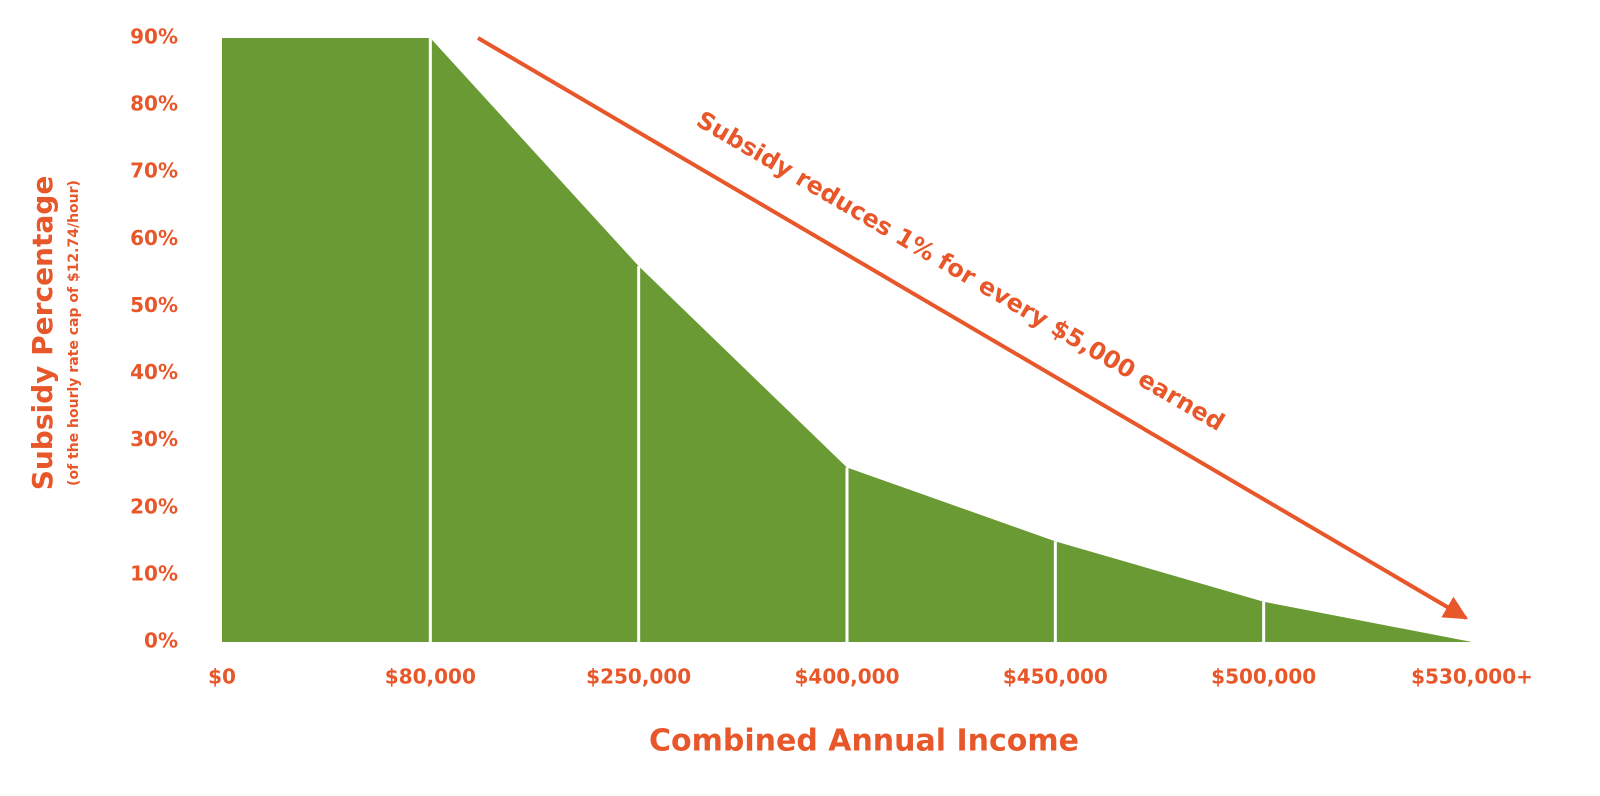 The height and width of the screenshot is (796, 1600). Describe the element at coordinates (864, 741) in the screenshot. I see `x-axis-title: Combined Annual Income` at that location.